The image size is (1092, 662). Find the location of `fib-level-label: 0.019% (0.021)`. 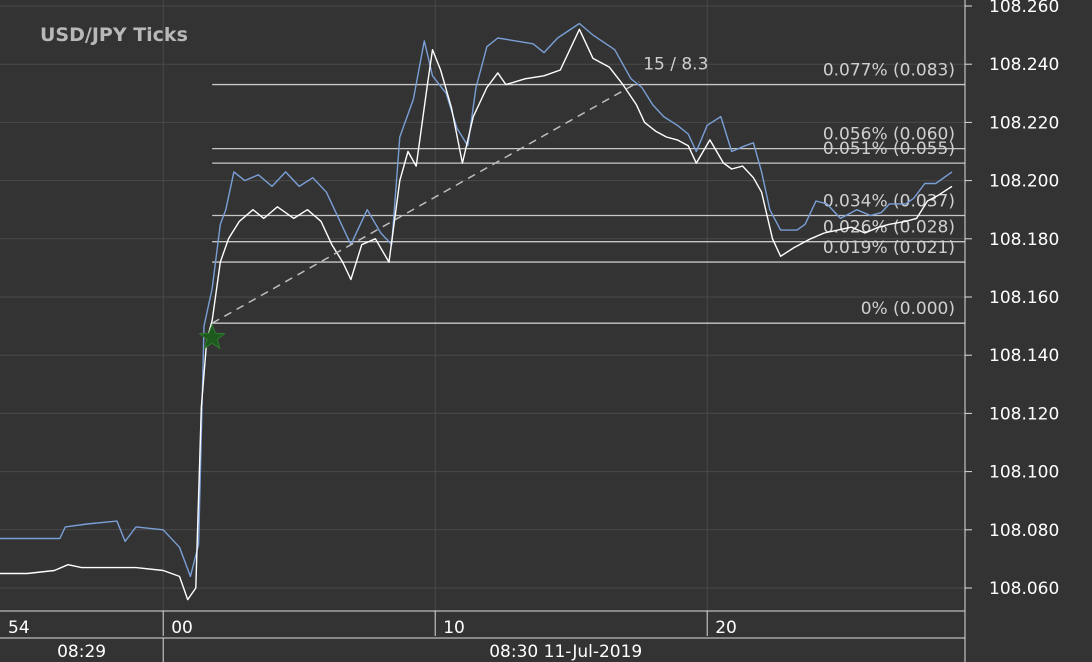

fib-level-label: 0.019% (0.021) is located at coordinates (889, 248).